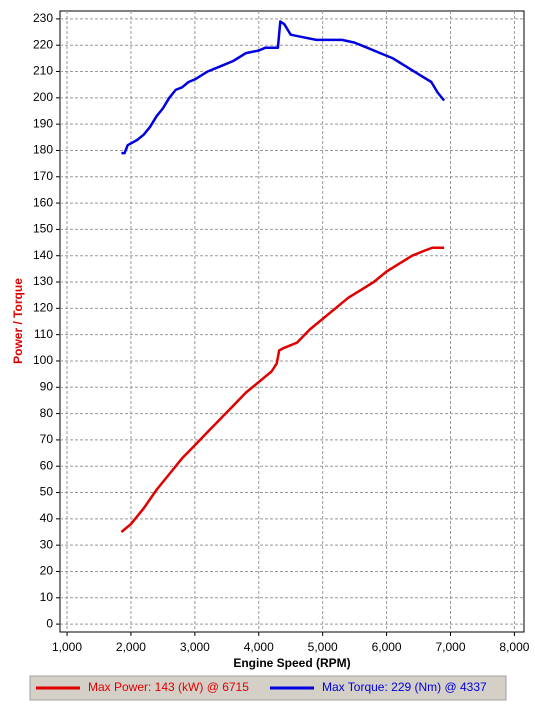 This screenshot has width=535, height=707. Describe the element at coordinates (450, 647) in the screenshot. I see `x-tick-label: 7,000` at that location.